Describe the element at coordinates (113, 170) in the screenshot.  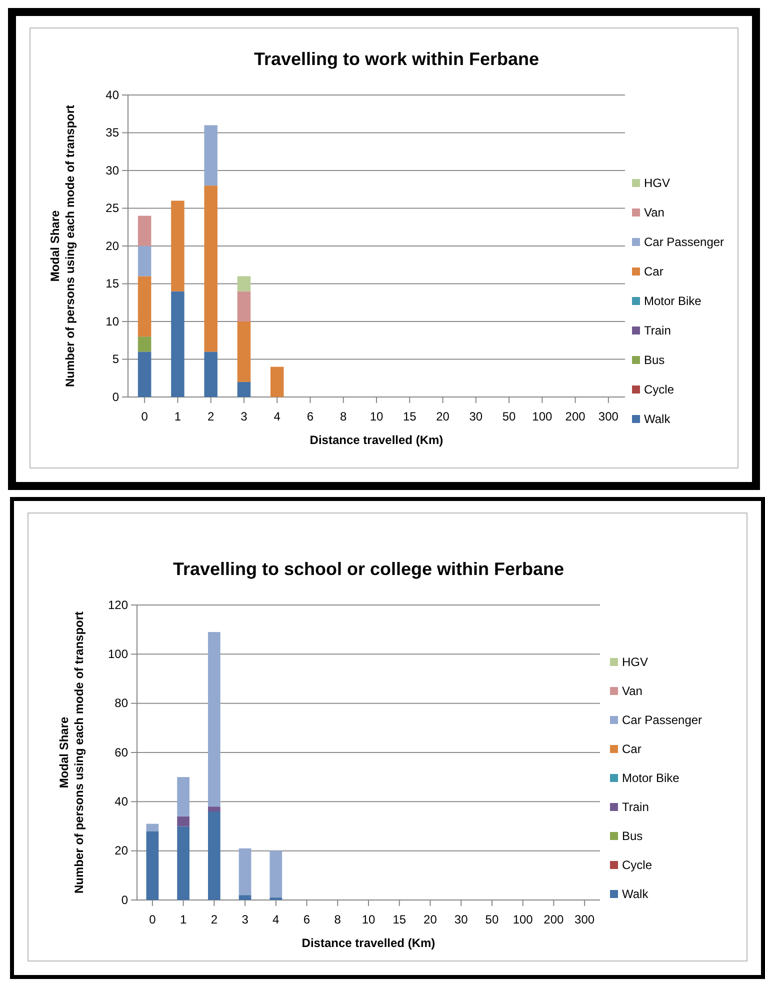
I see `y-tick-label: 30` at that location.